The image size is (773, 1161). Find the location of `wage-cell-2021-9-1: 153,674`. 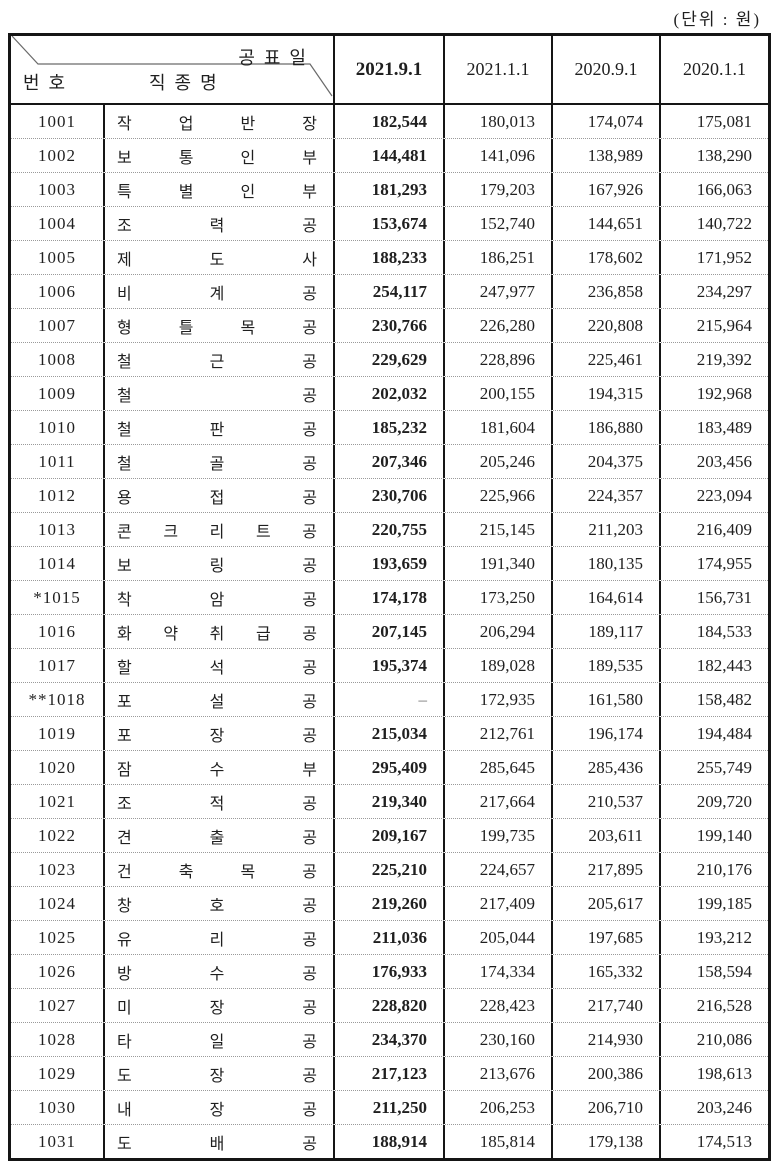

wage-cell-2021-9-1: 153,674 is located at coordinates (388, 223).